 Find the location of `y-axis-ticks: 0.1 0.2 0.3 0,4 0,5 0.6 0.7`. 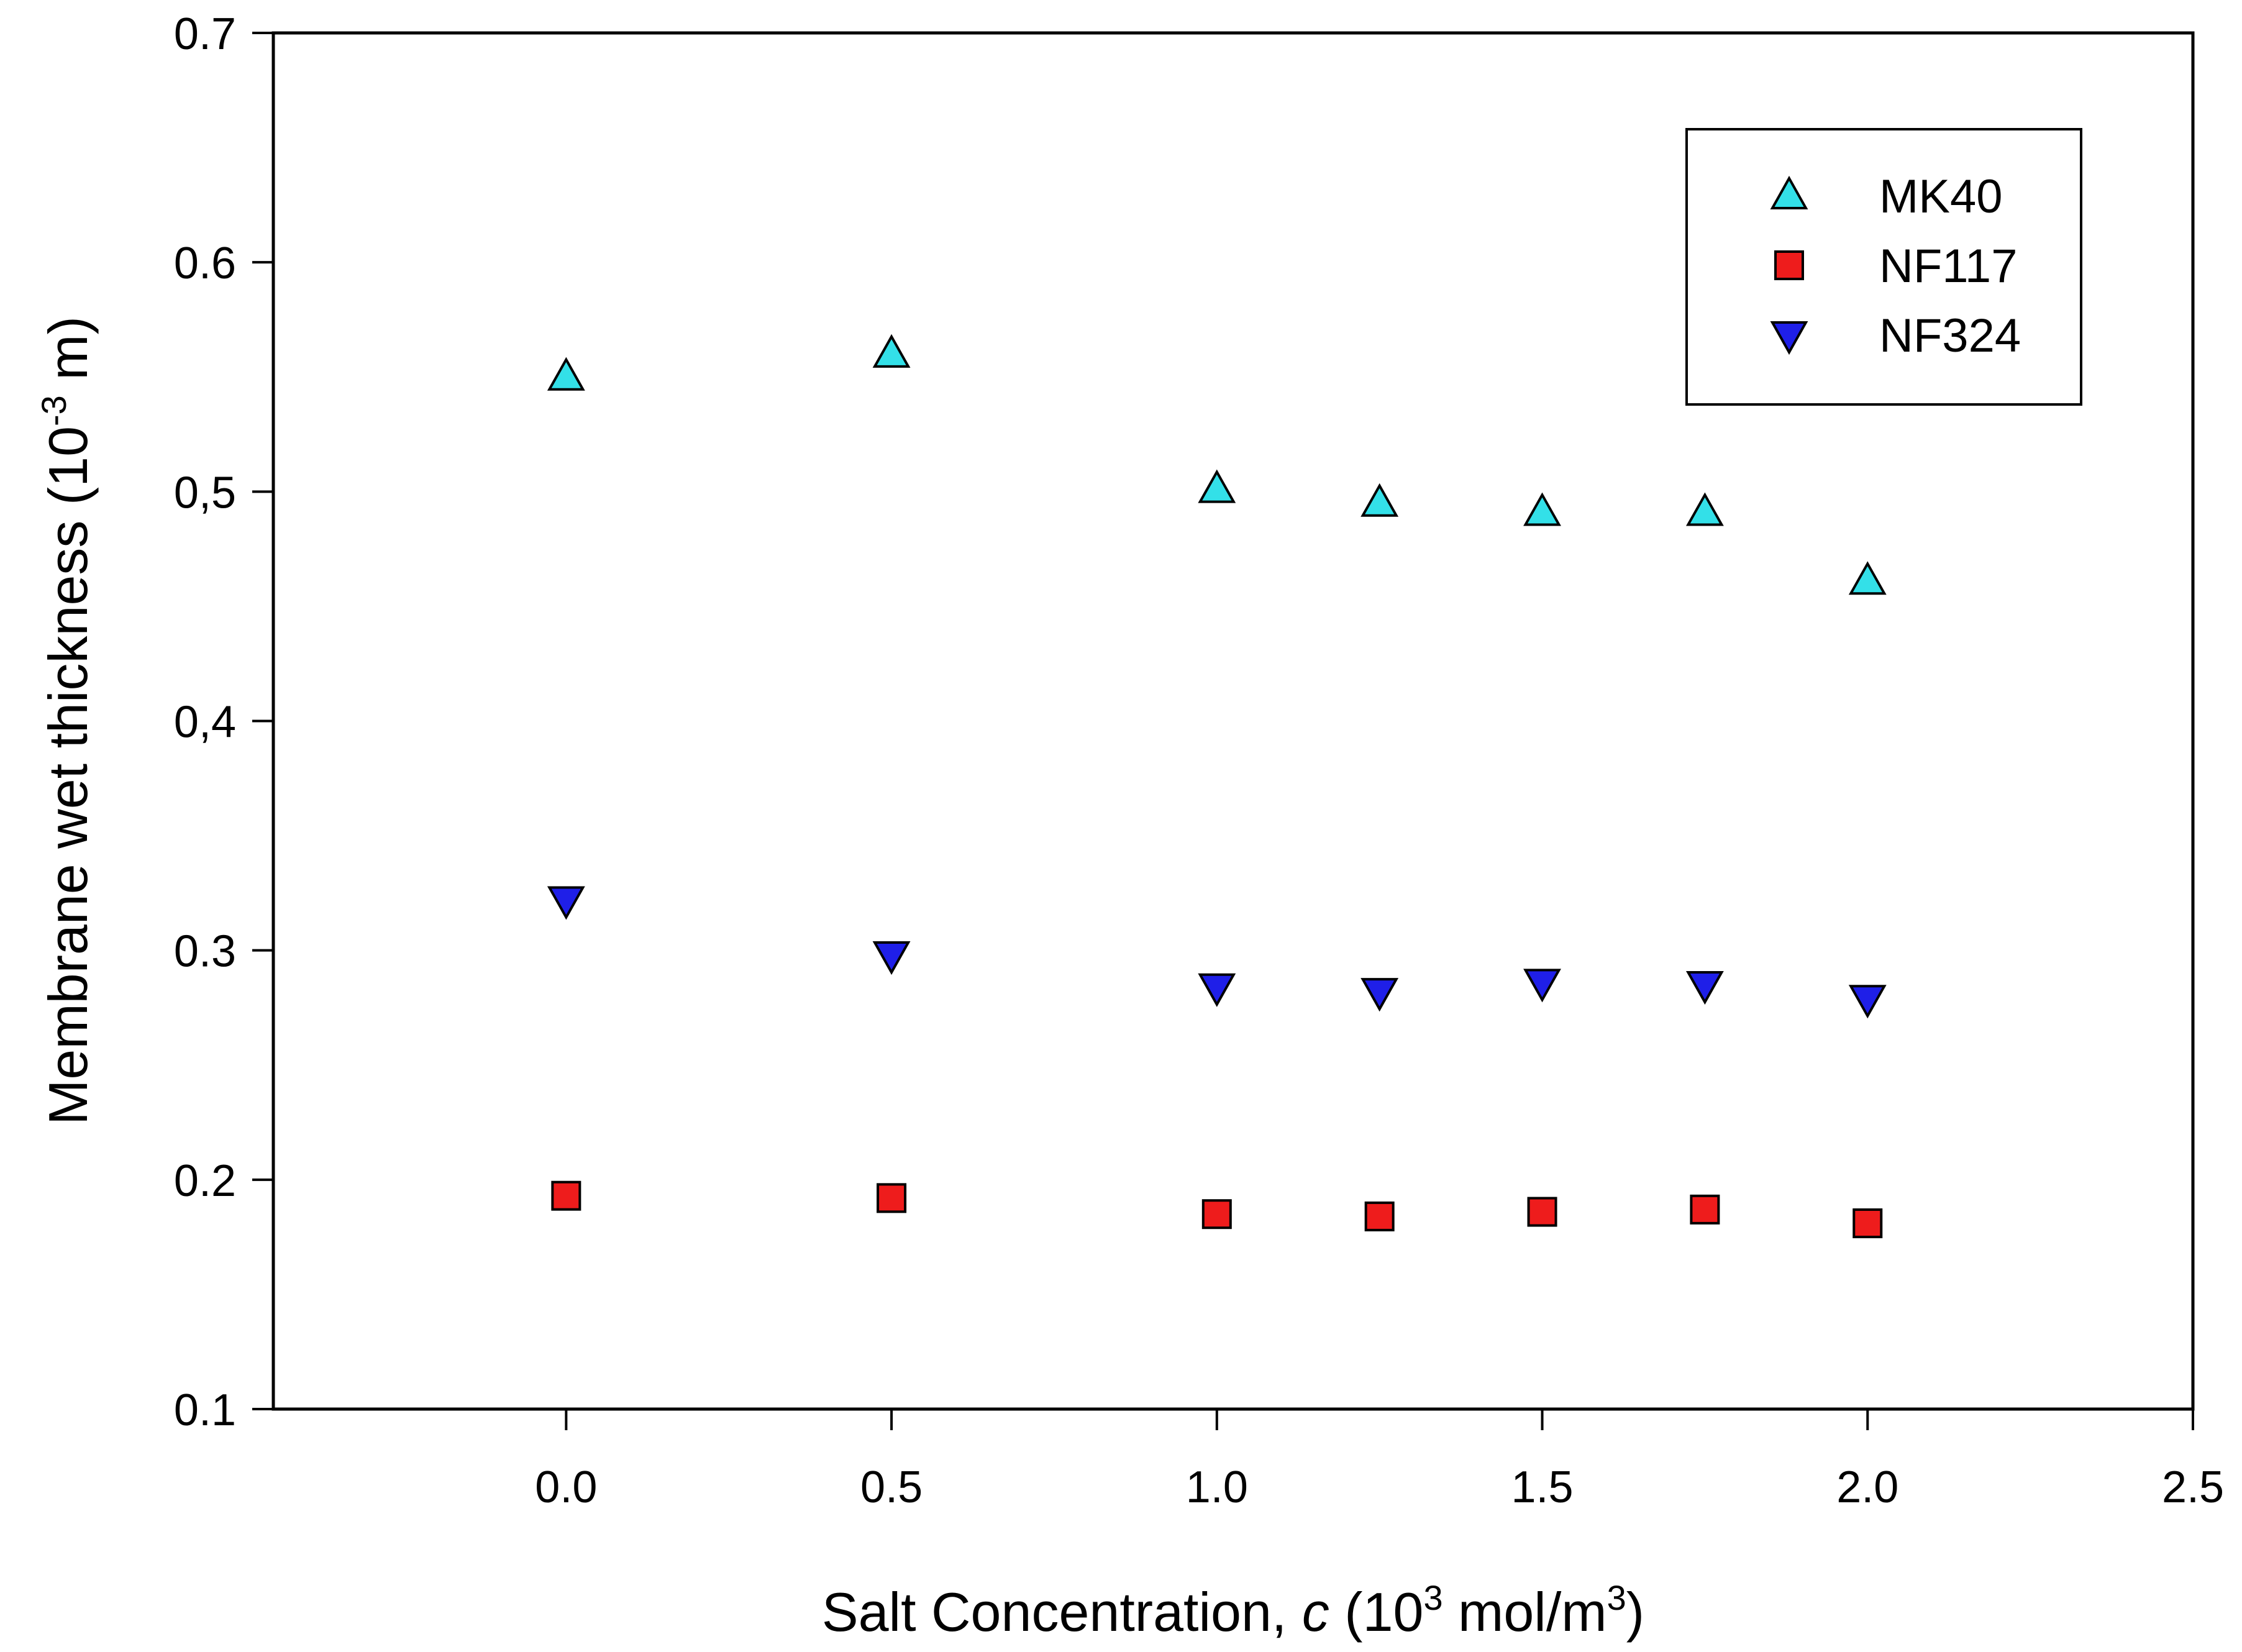

y-axis-ticks: 0.1 0.2 0.3 0,4 0,5 0.6 0.7 is located at coordinates (223, 722).